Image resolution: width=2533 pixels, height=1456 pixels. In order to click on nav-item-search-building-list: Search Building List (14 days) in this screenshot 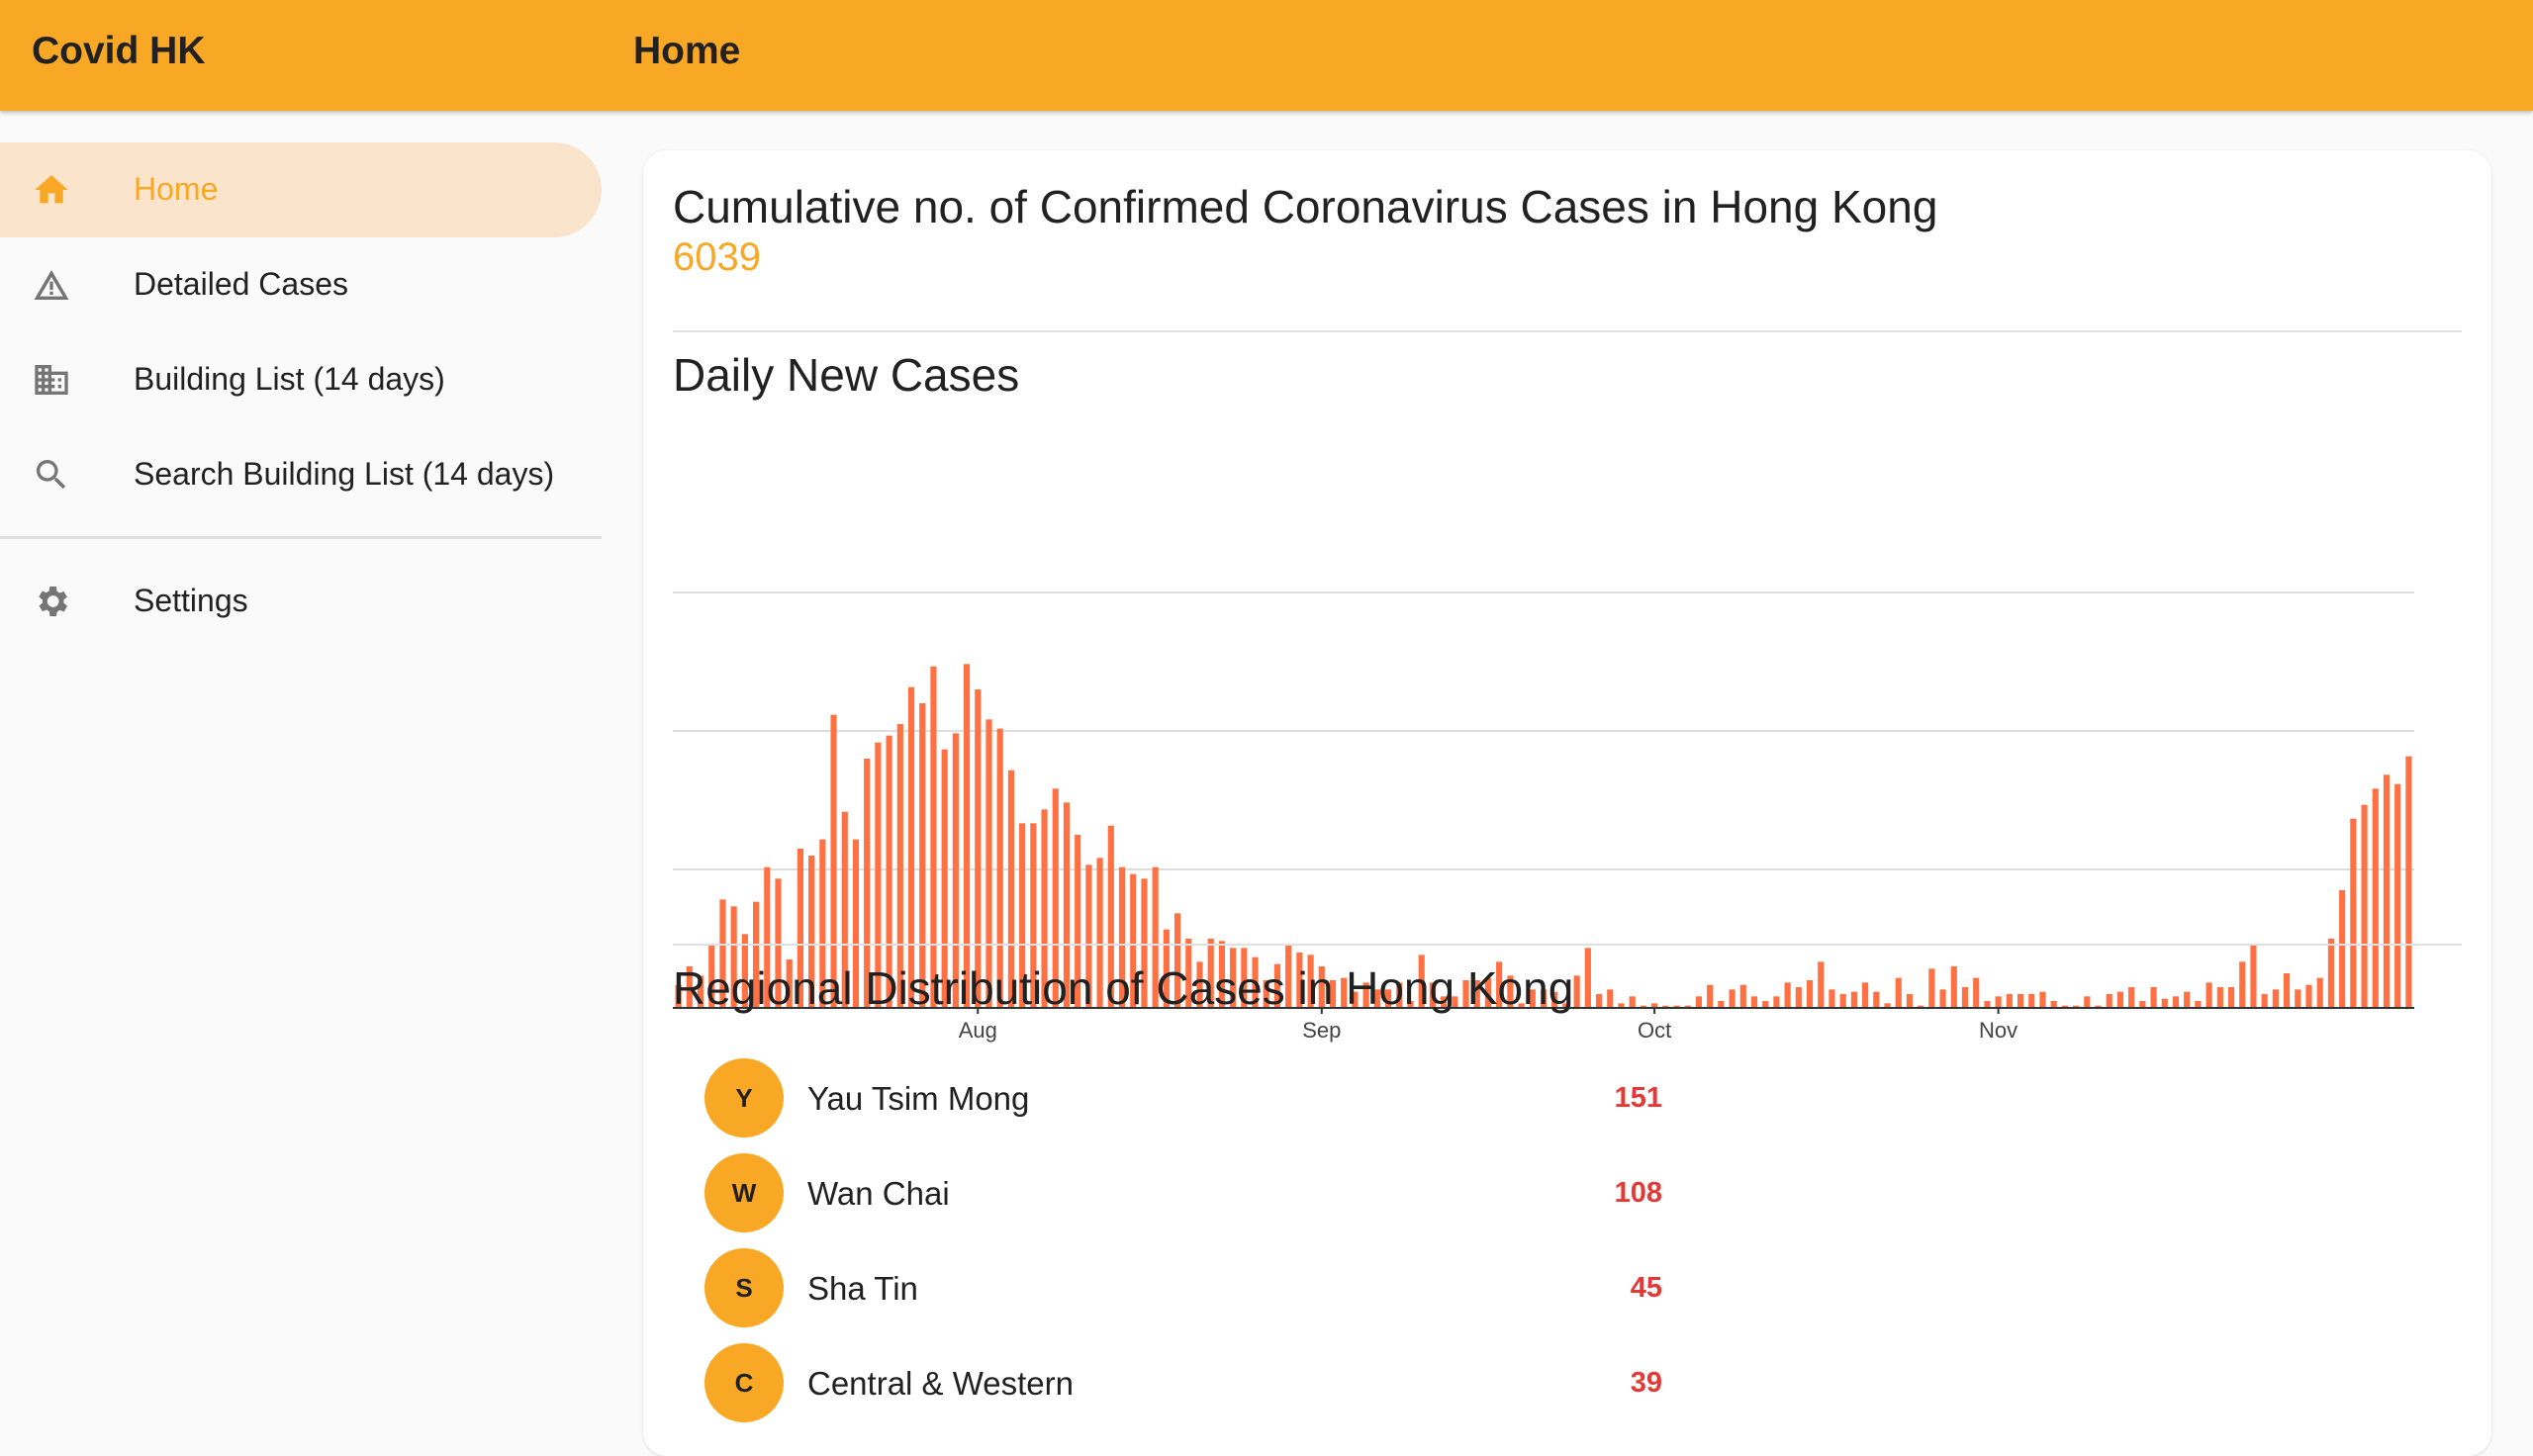, I will do `click(301, 474)`.